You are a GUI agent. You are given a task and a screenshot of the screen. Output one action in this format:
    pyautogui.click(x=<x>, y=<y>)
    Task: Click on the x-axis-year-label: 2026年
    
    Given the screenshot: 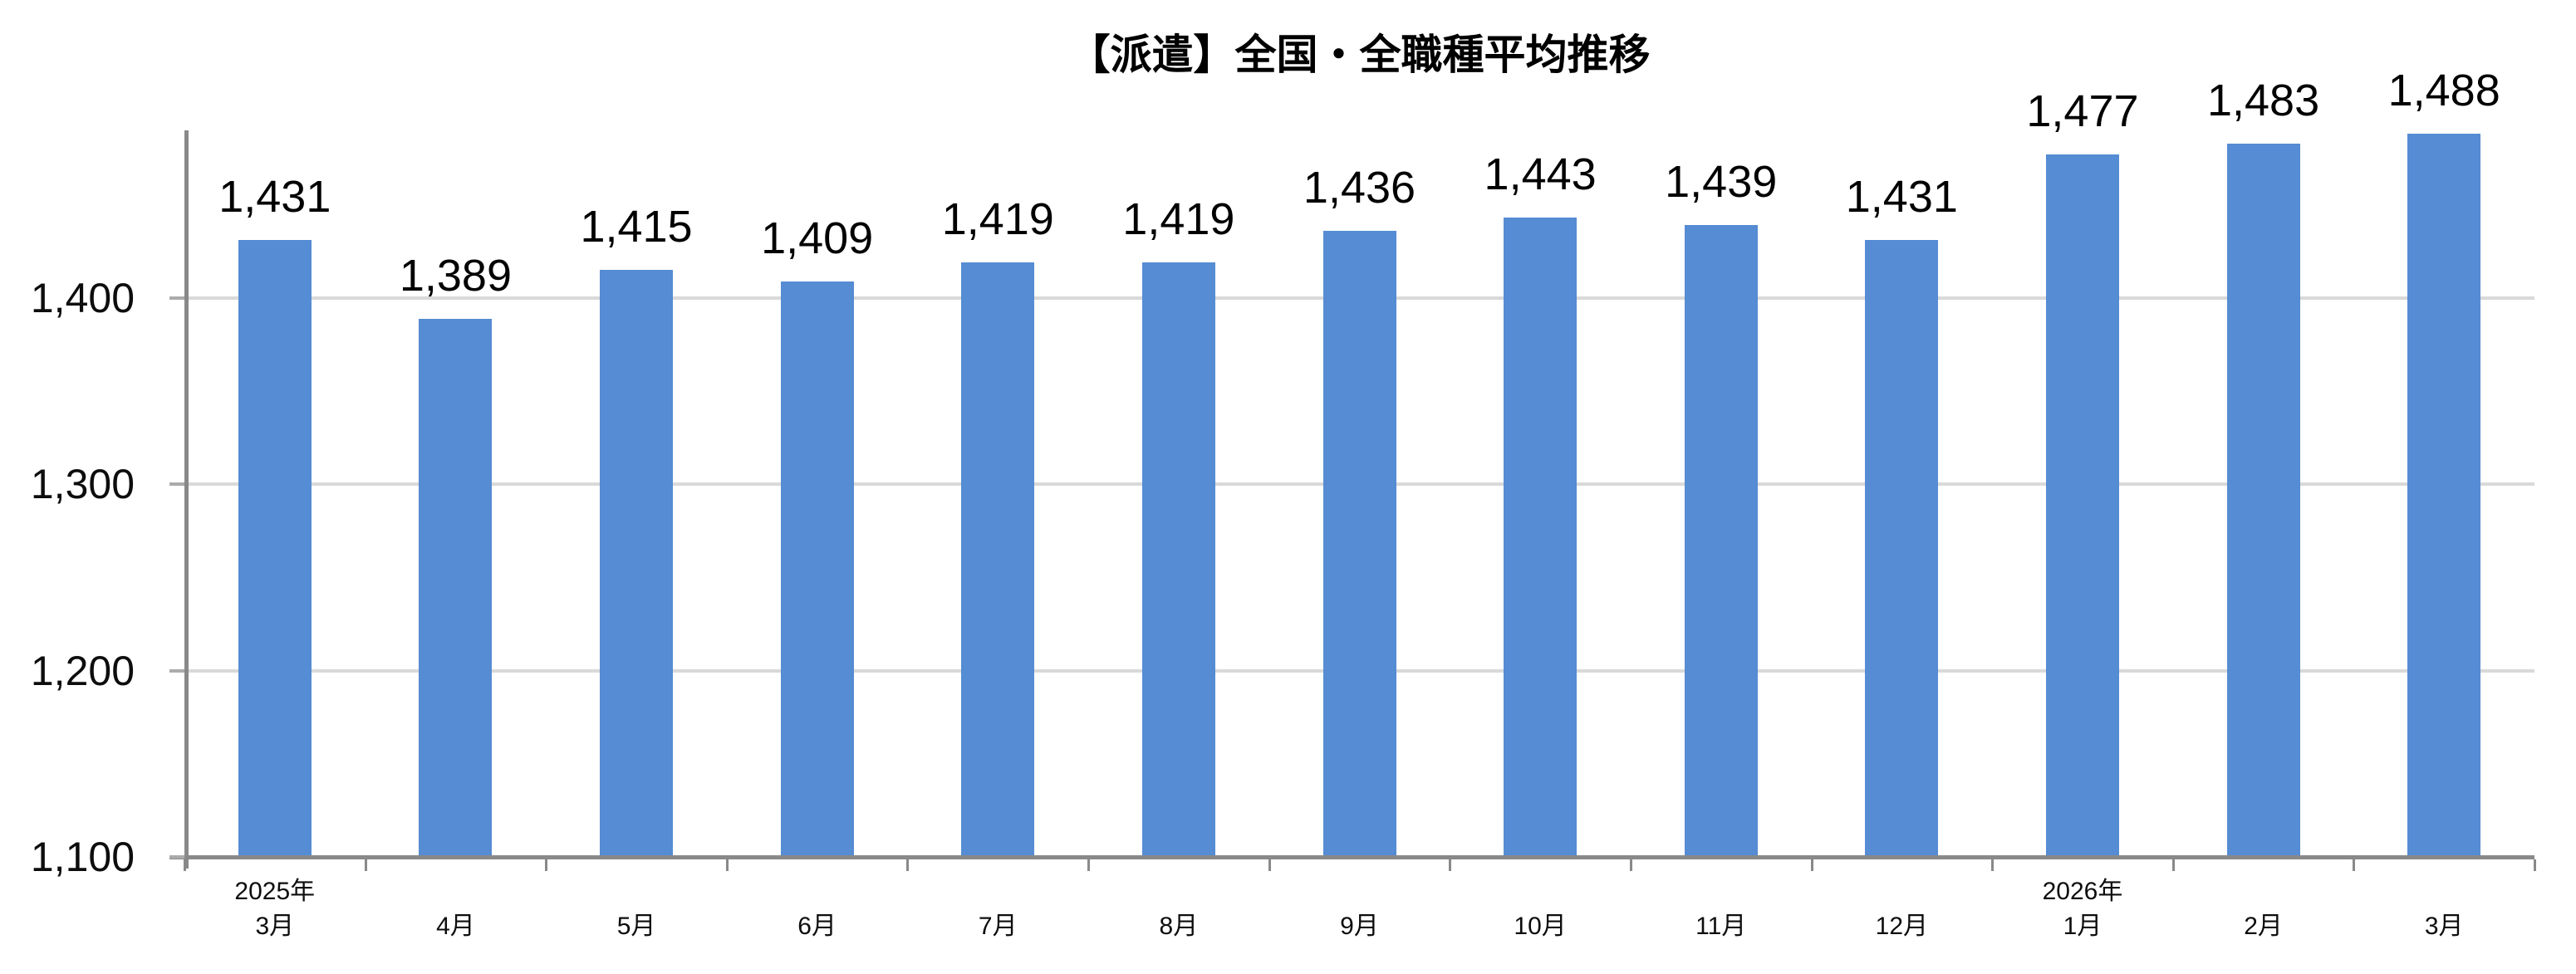 What is the action you would take?
    pyautogui.click(x=2082, y=891)
    